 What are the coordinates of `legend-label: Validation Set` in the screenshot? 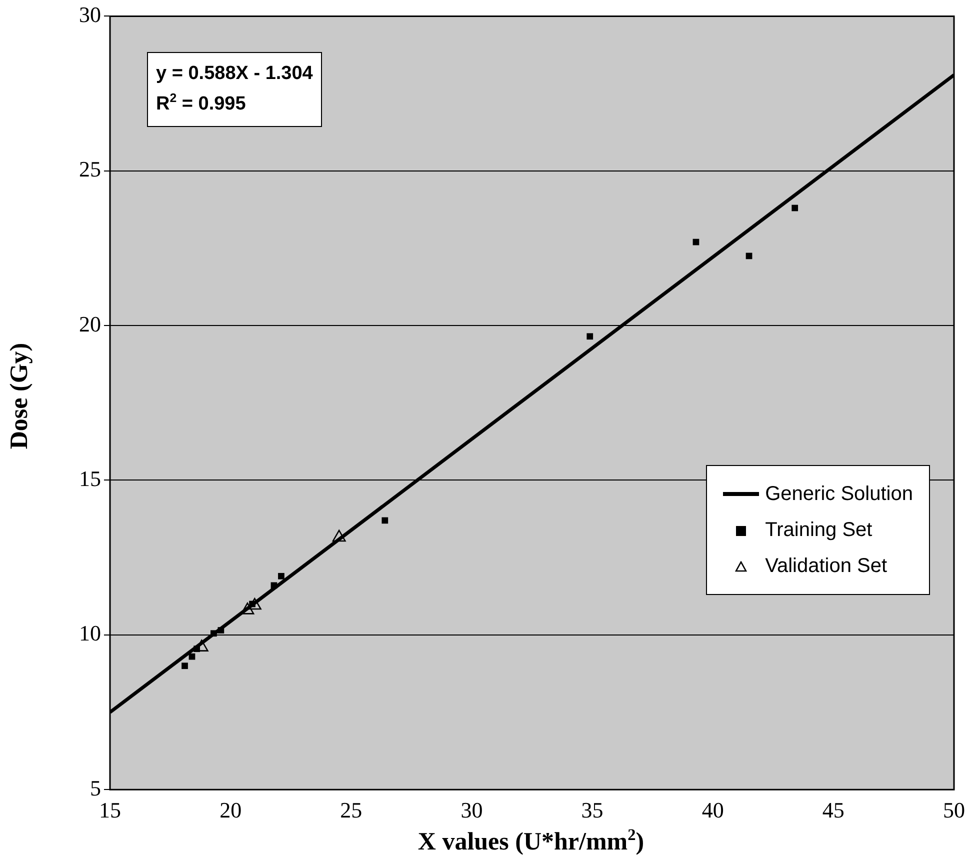 It's located at (826, 566).